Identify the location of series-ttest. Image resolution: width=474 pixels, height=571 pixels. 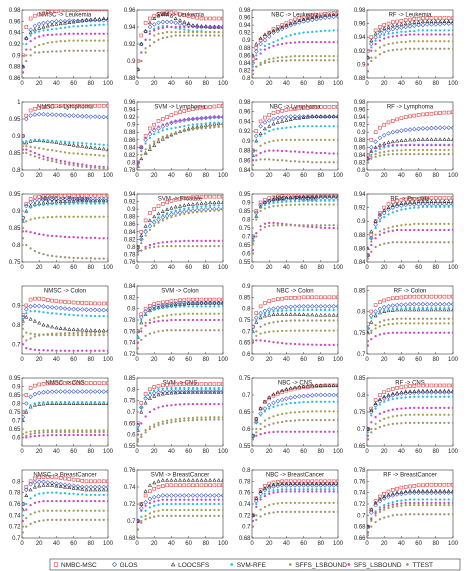
(180, 430).